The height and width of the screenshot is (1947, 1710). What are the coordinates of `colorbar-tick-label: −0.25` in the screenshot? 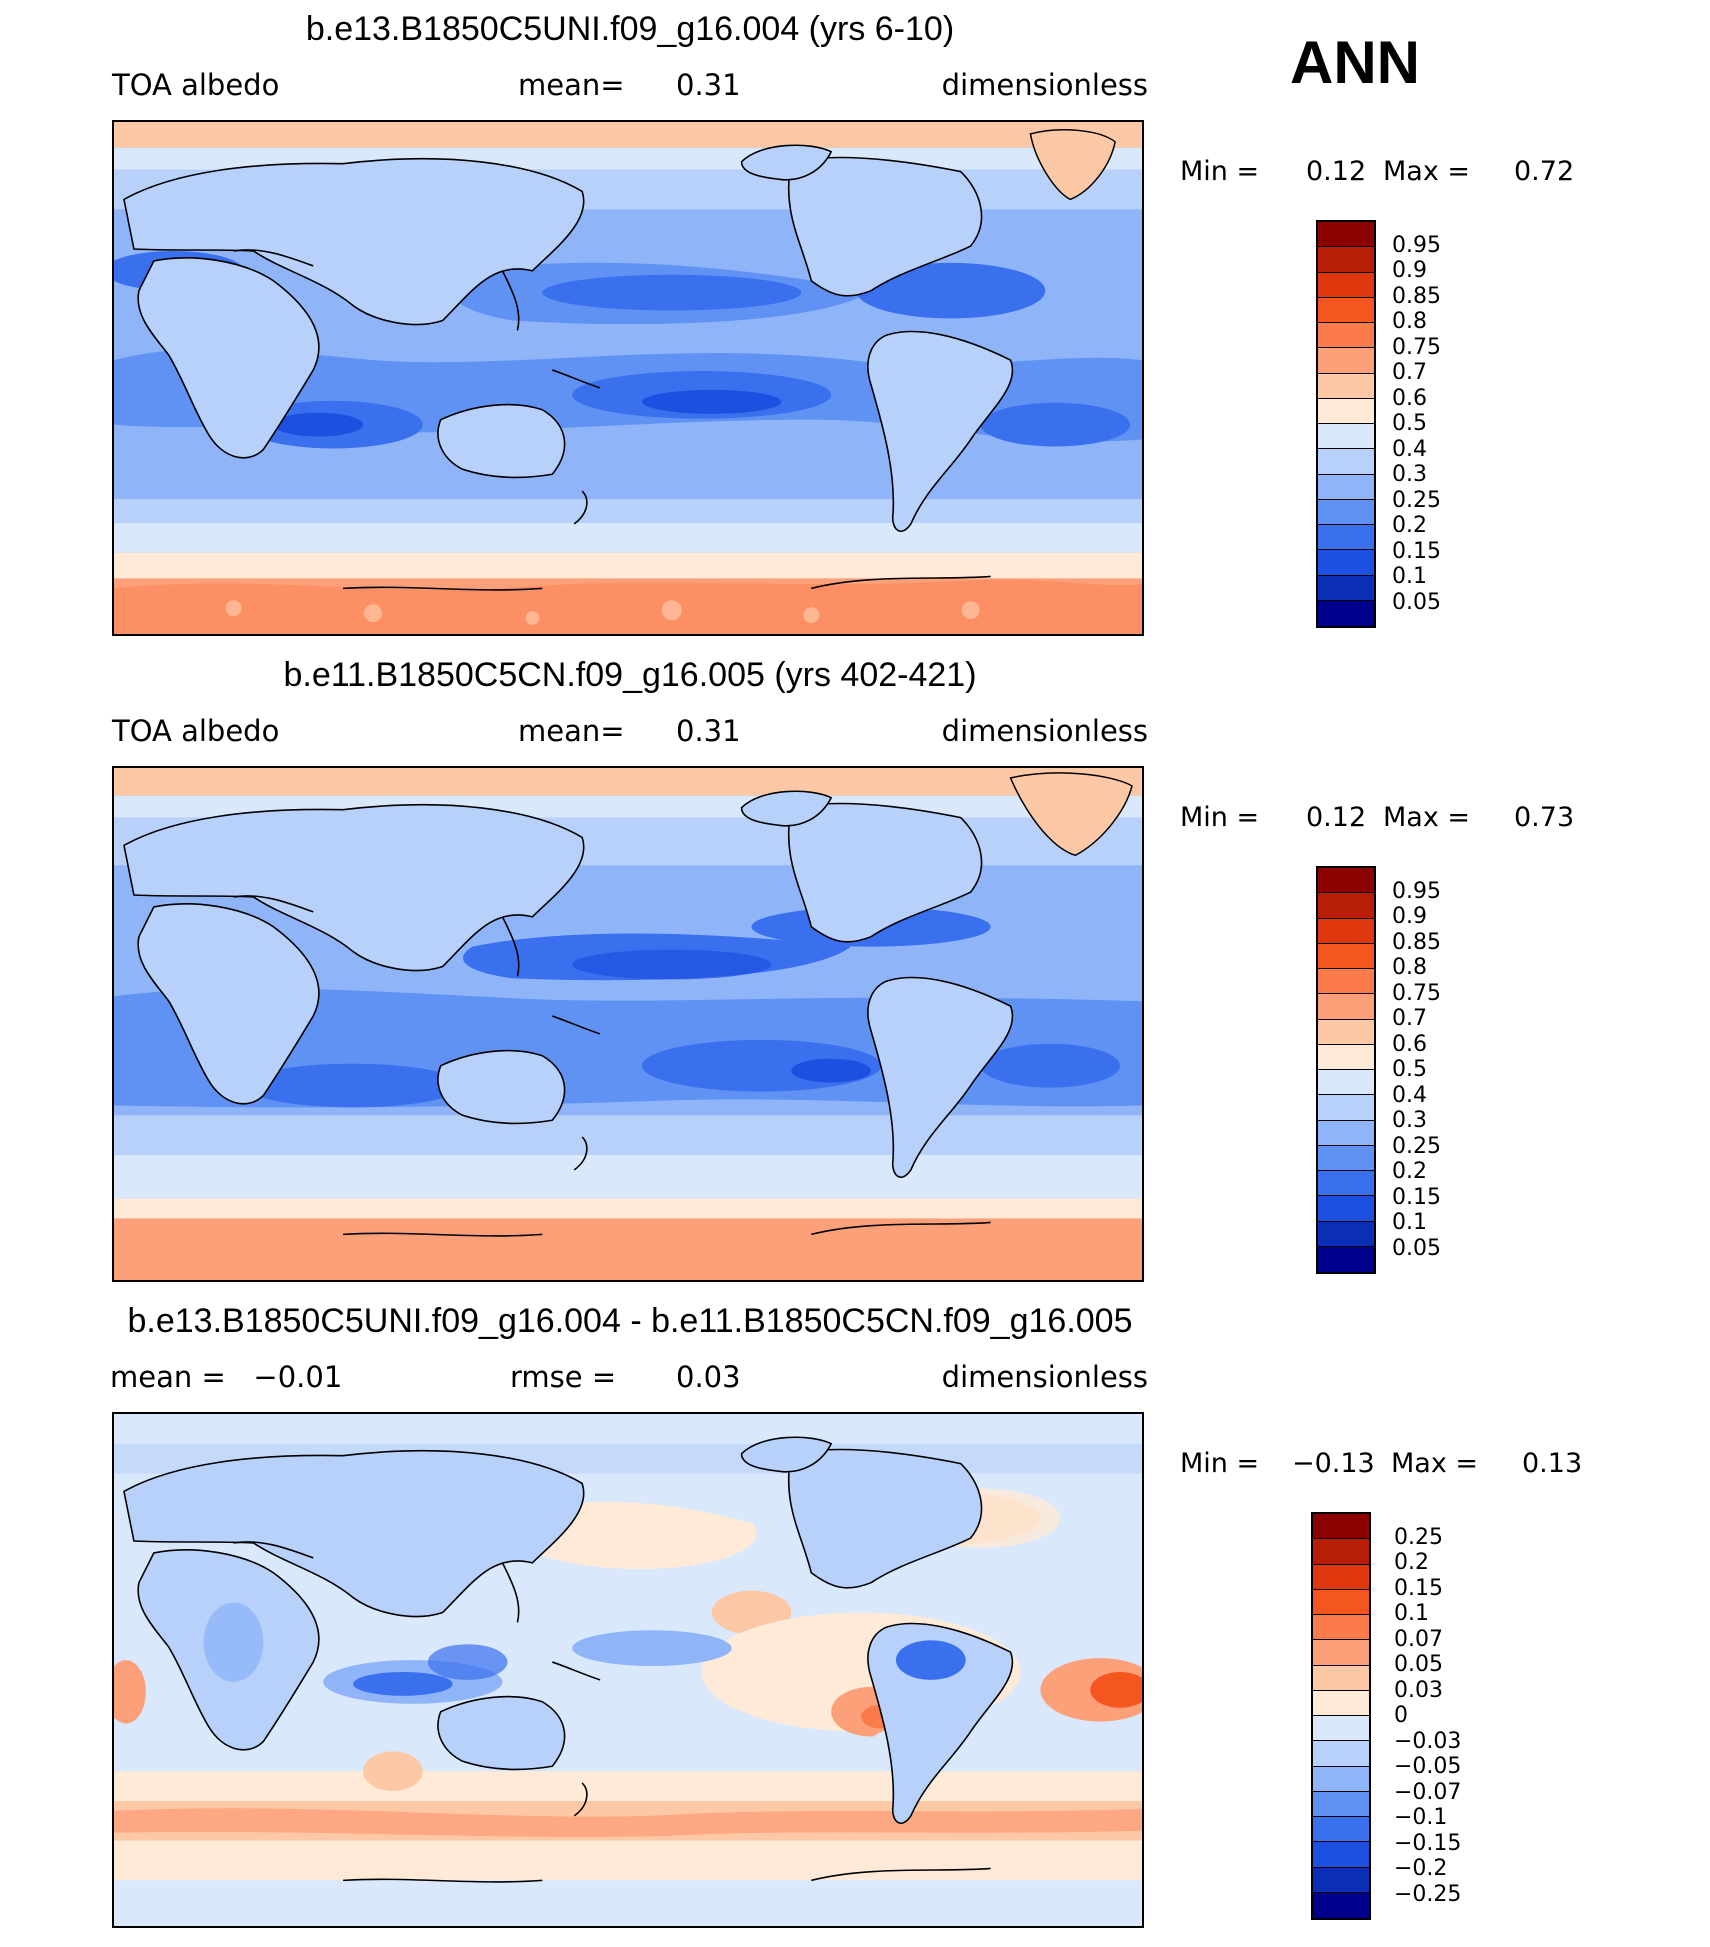 It's located at (1428, 1894).